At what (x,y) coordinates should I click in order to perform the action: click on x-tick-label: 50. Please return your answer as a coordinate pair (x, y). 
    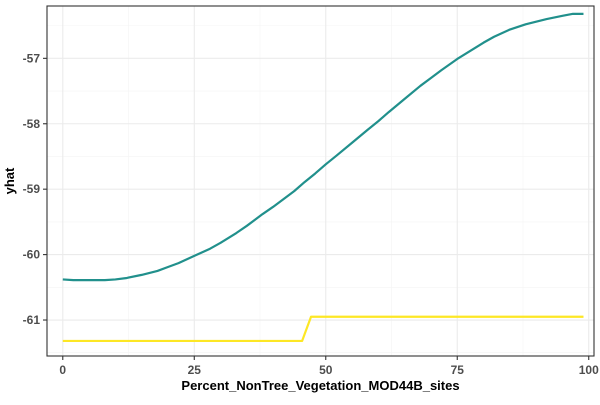
    Looking at the image, I should click on (326, 370).